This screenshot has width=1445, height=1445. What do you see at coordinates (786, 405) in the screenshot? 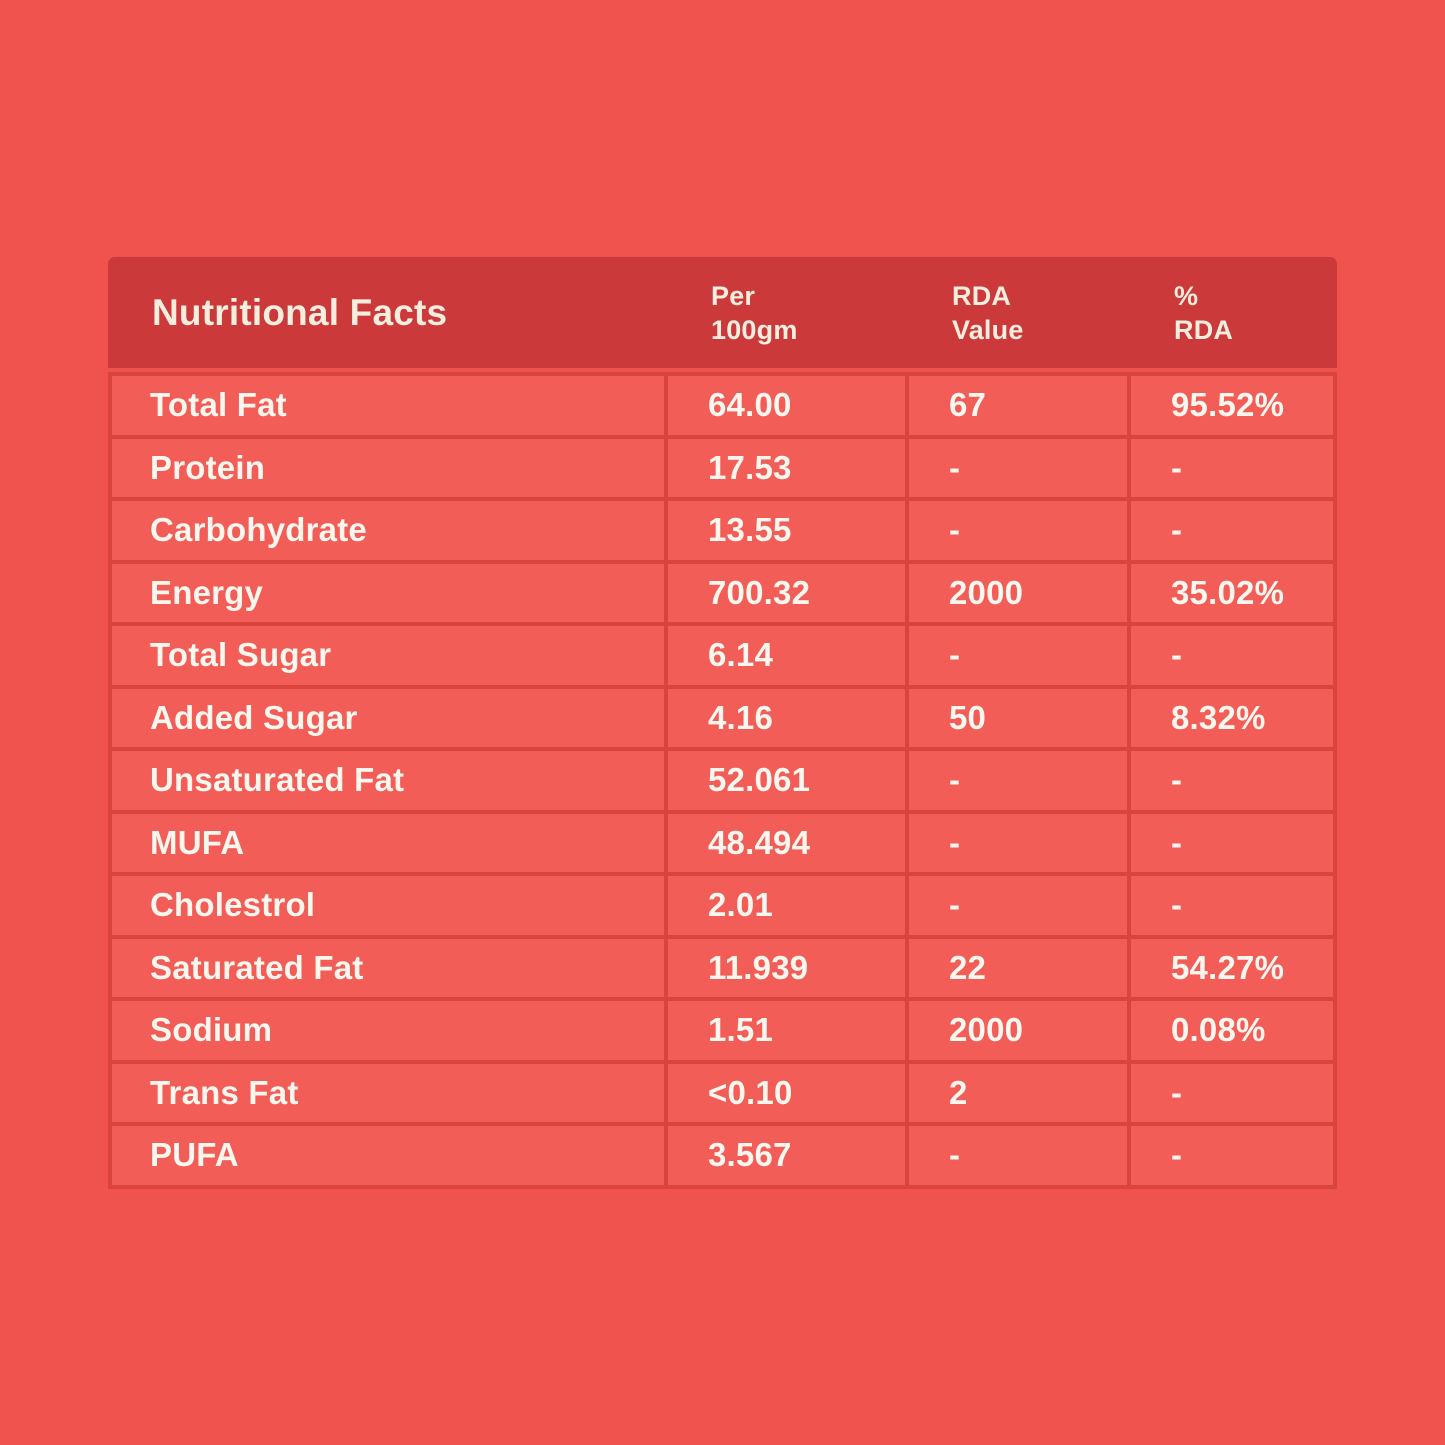
I see `per-100gm-value: 64.00` at bounding box center [786, 405].